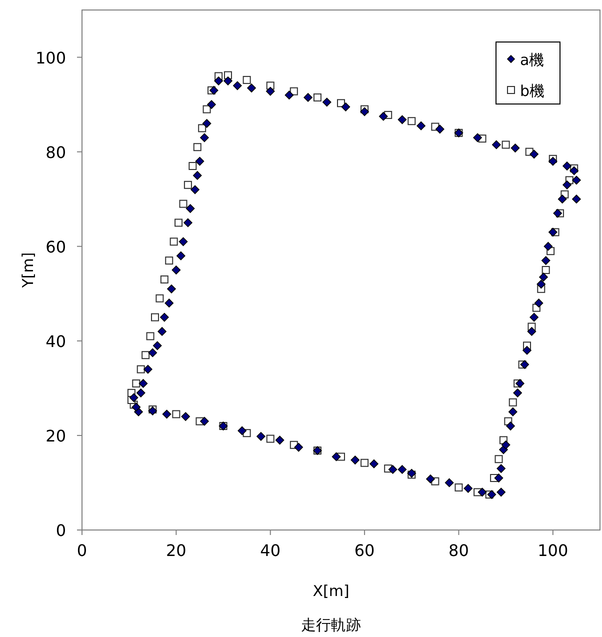 The height and width of the screenshot is (637, 602). Describe the element at coordinates (331, 591) in the screenshot. I see `x-label: X[m]` at that location.